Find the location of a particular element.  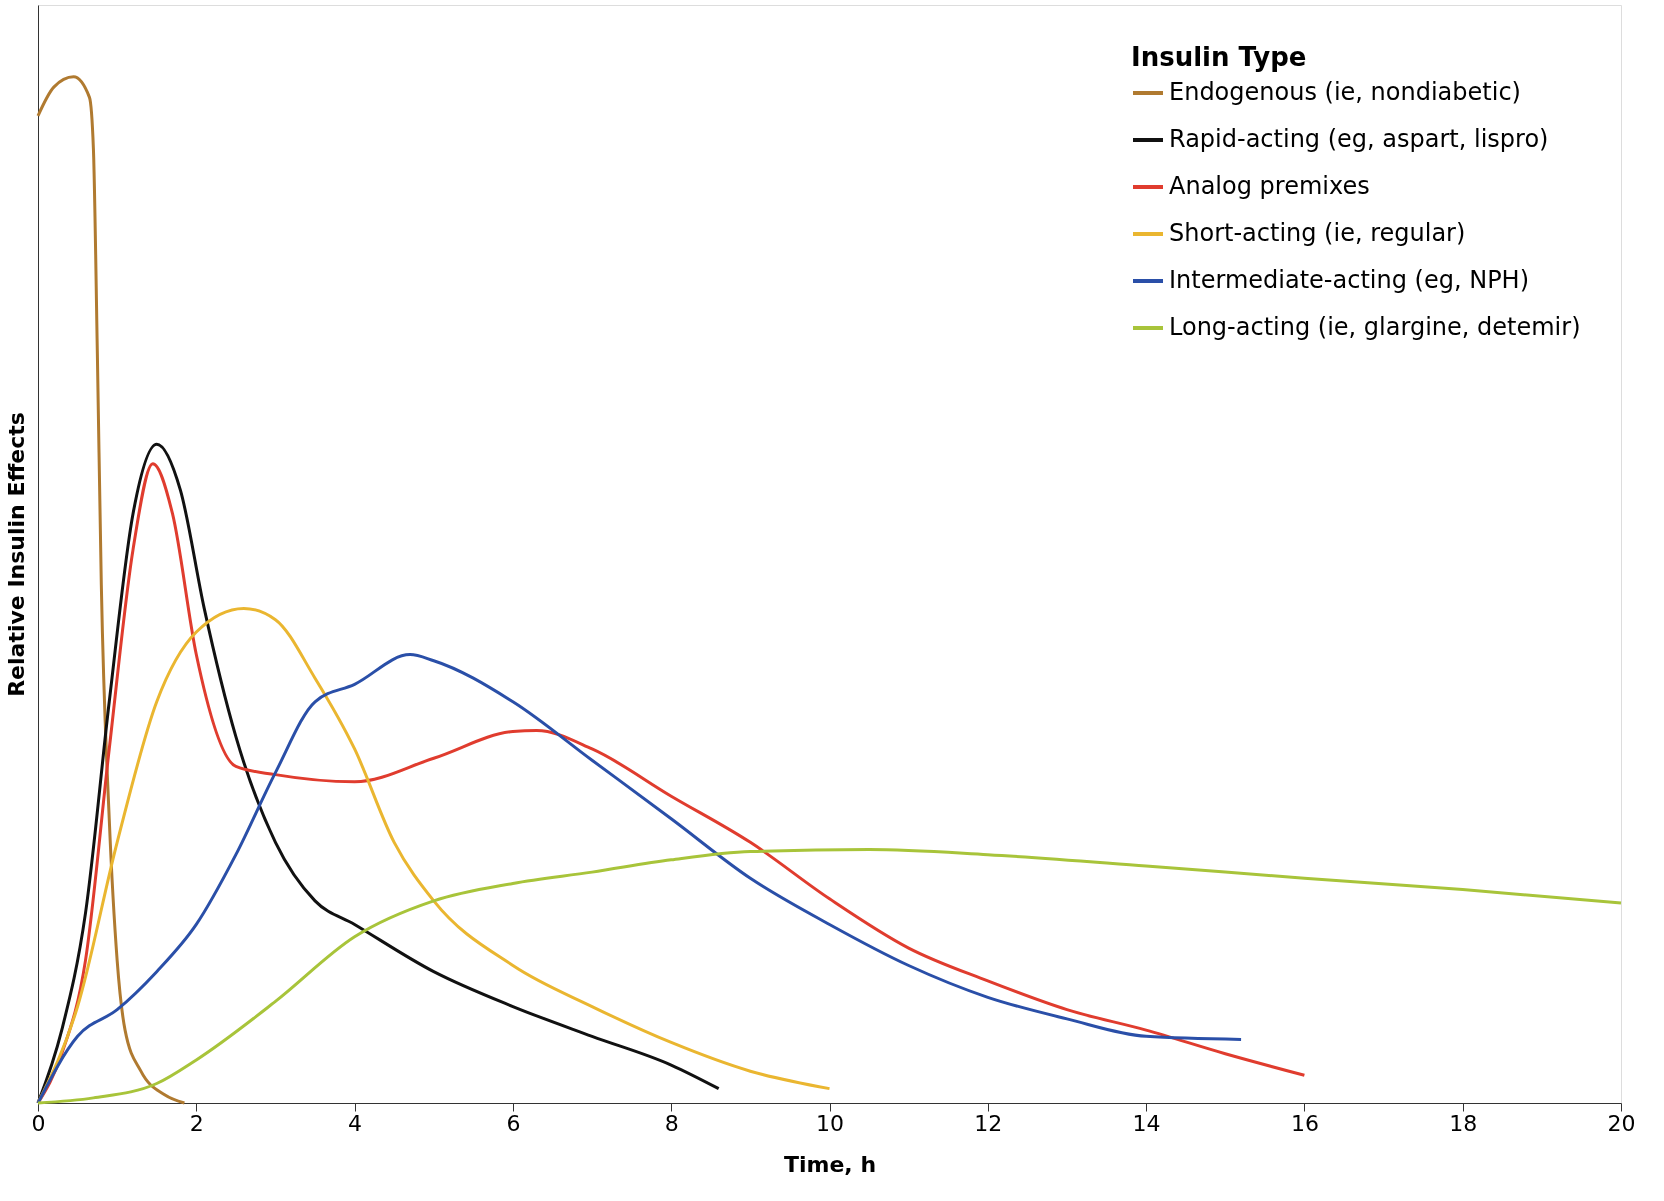

legend-label: Short-acting (ie, regular) is located at coordinates (1317, 233).